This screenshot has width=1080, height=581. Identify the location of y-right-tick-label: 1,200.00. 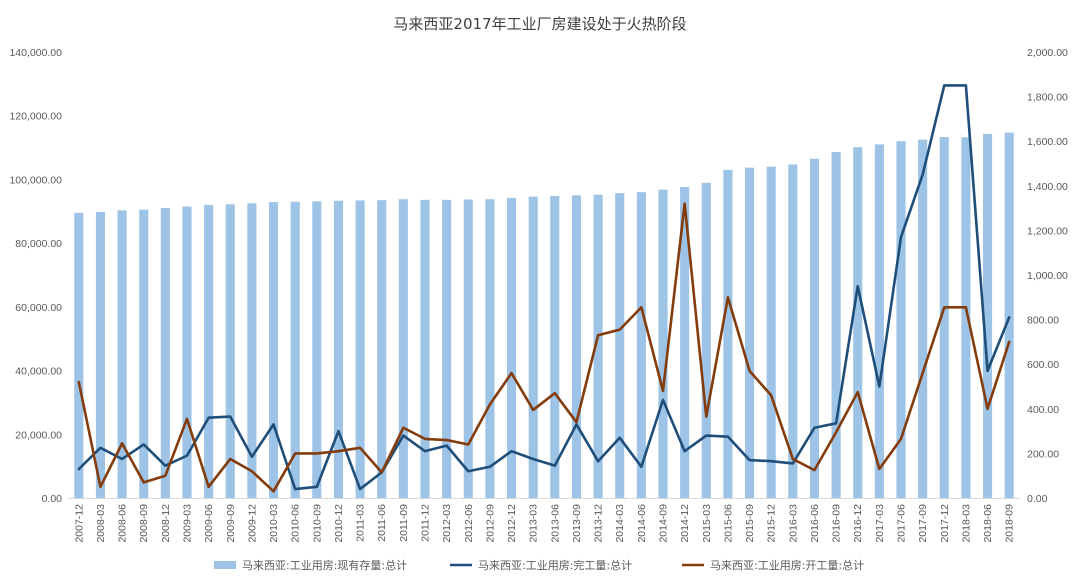
(1047, 231).